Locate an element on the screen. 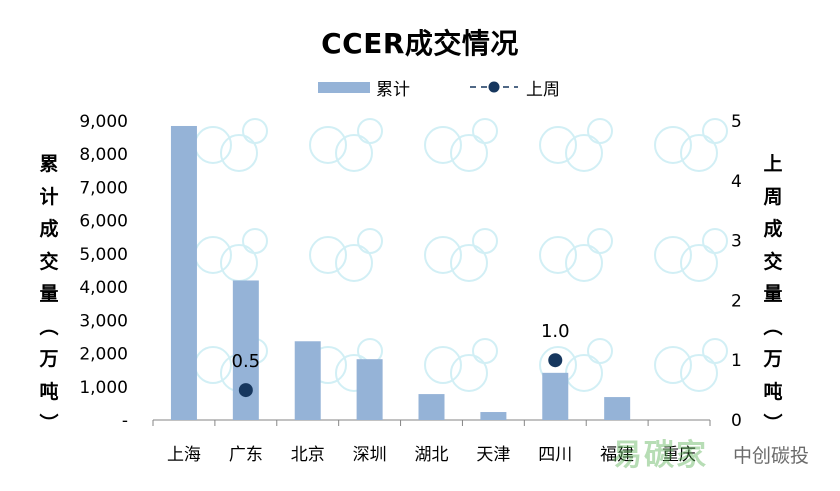 This screenshot has height=491, width=840. legend-item-last-week: 上周 is located at coordinates (514, 87).